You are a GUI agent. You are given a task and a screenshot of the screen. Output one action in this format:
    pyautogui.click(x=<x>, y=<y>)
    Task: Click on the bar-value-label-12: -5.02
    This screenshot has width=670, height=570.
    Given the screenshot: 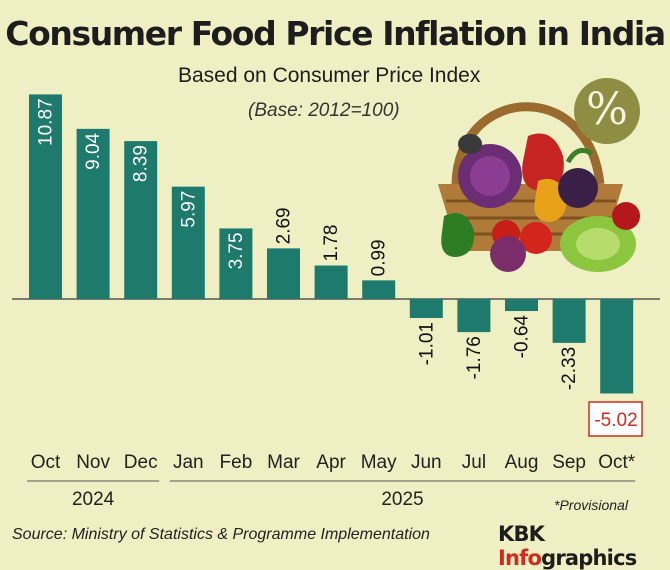 What is the action you would take?
    pyautogui.click(x=615, y=420)
    